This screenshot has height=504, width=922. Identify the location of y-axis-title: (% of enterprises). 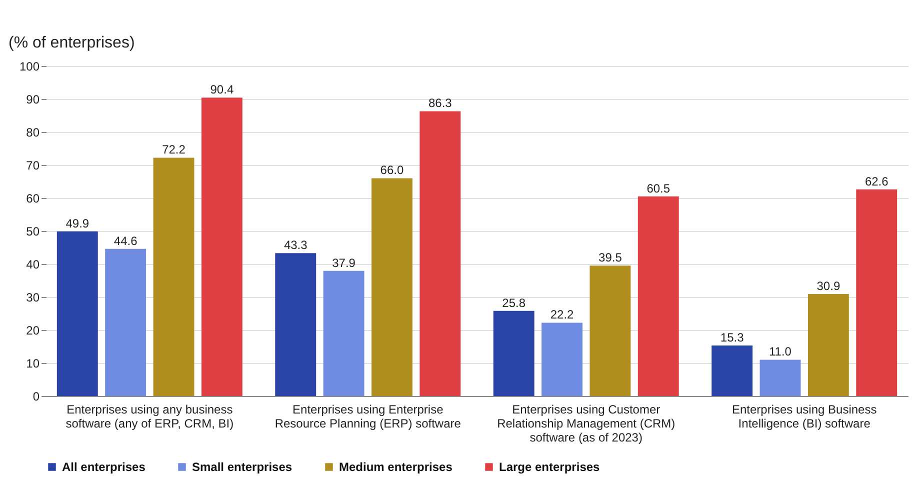
(71, 43).